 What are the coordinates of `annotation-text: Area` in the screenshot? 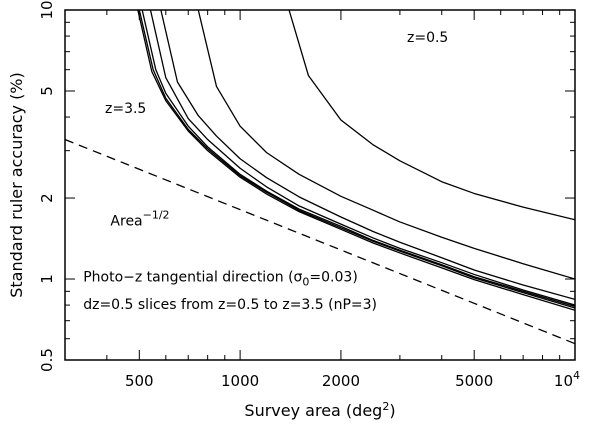 It's located at (126, 222).